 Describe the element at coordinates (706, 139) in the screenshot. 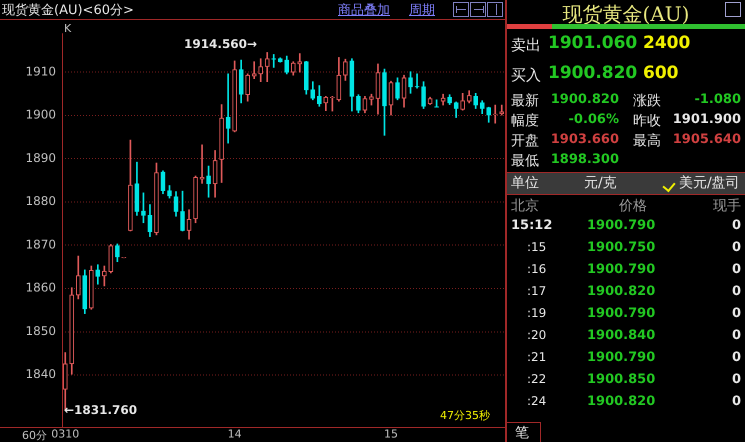

I see `text: 1905.640` at that location.